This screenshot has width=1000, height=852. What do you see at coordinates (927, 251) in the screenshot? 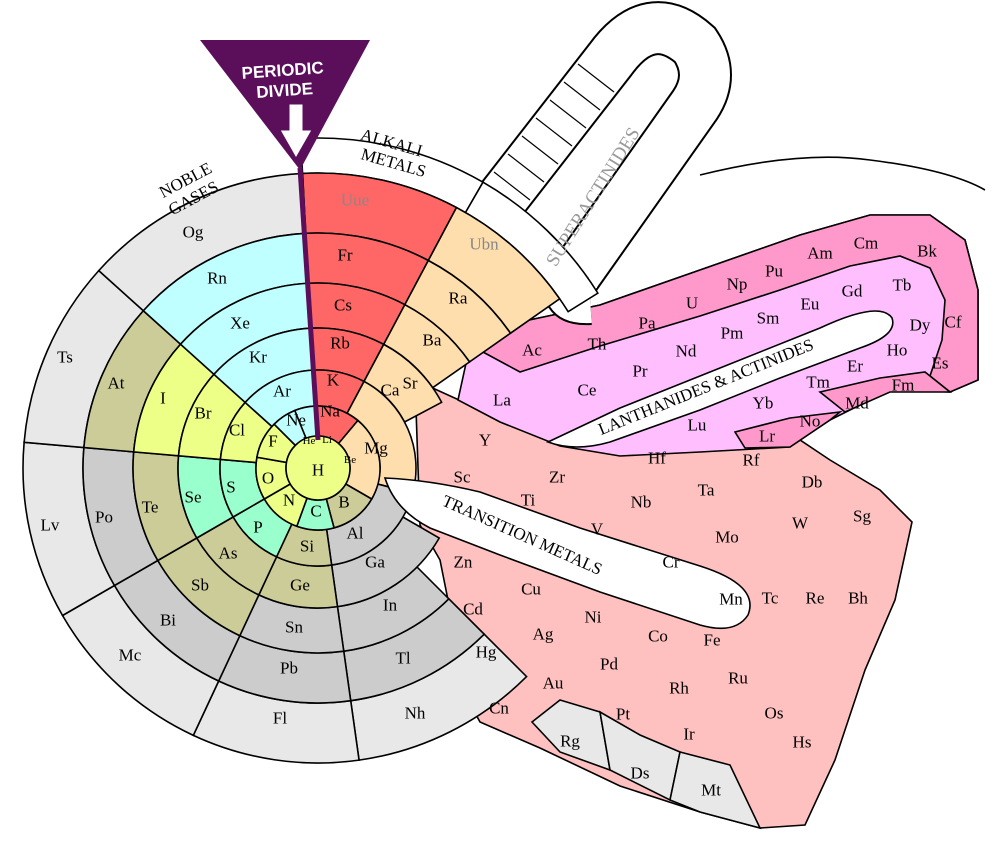
I see `element-label-Bk: Bk` at bounding box center [927, 251].